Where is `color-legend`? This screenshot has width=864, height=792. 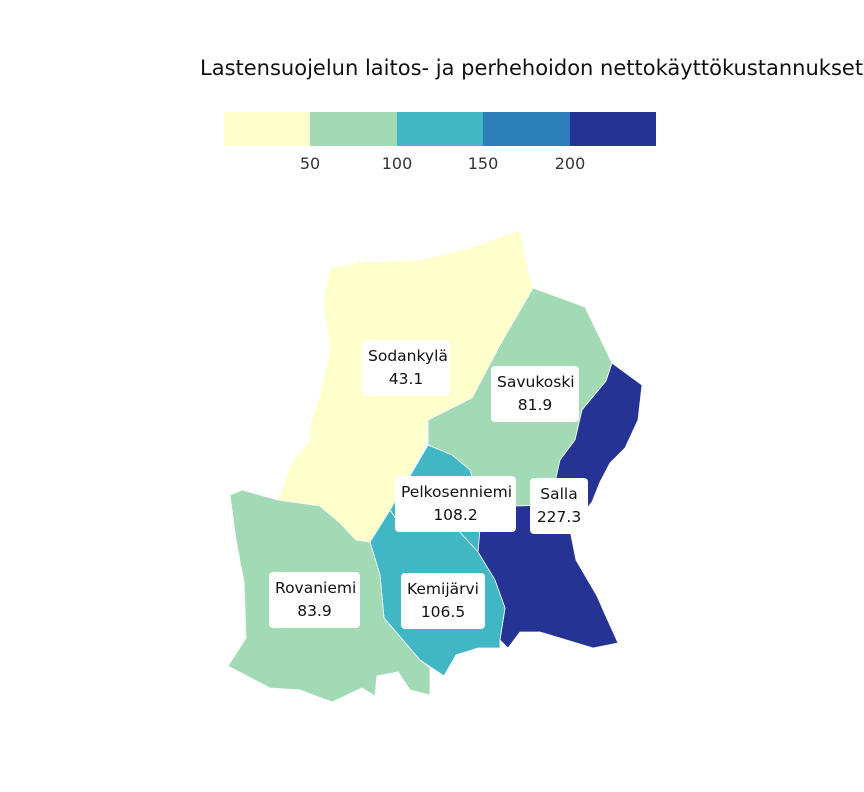 color-legend is located at coordinates (440, 129).